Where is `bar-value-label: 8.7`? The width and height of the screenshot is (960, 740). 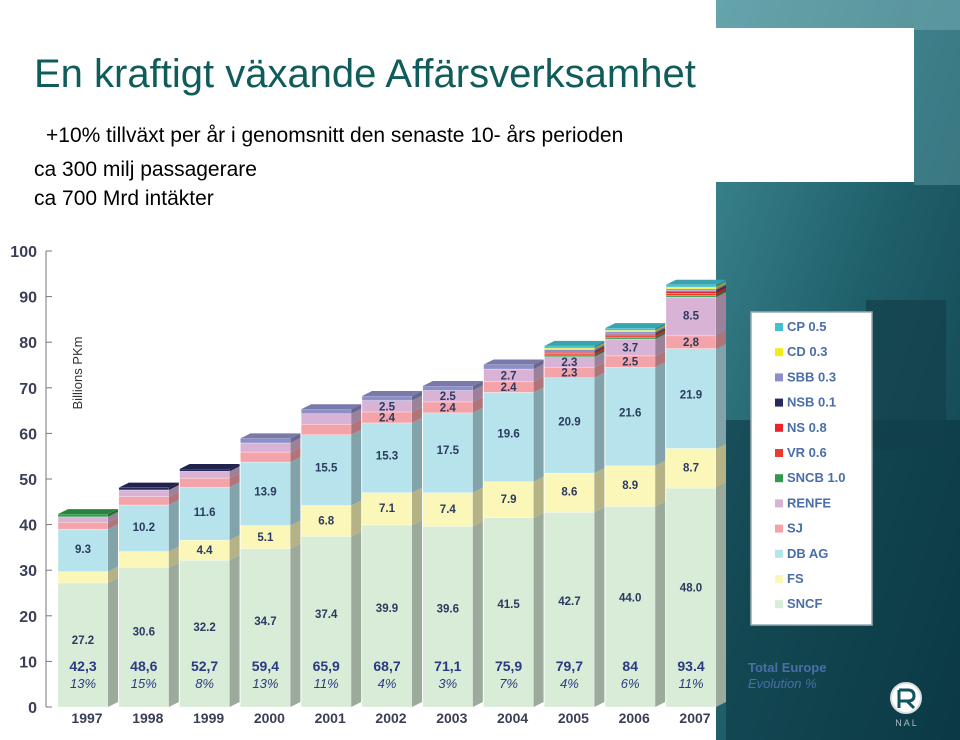
bar-value-label: 8.7 is located at coordinates (691, 468).